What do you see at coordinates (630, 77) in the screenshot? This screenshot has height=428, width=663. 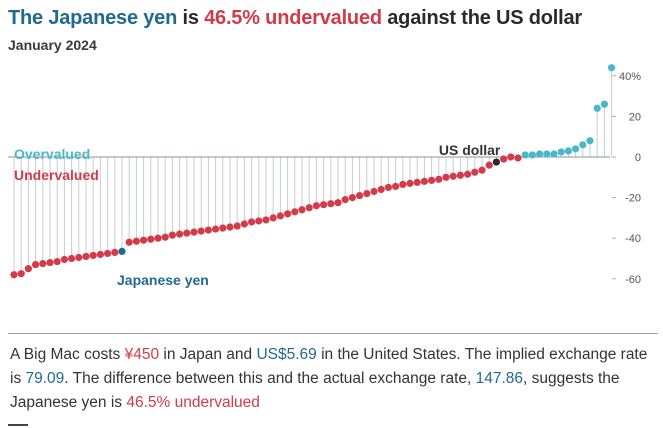 I see `y-tick-label: 40%` at bounding box center [630, 77].